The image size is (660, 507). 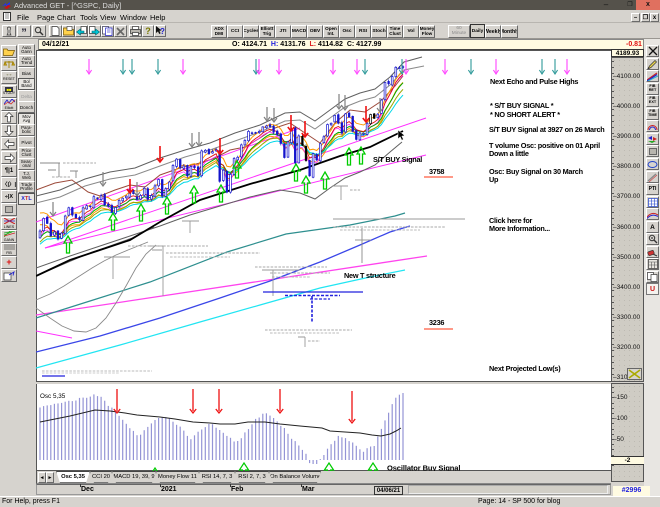 I want to click on svg-text: Next Echo and Pulse Highs, so click(x=534, y=81).